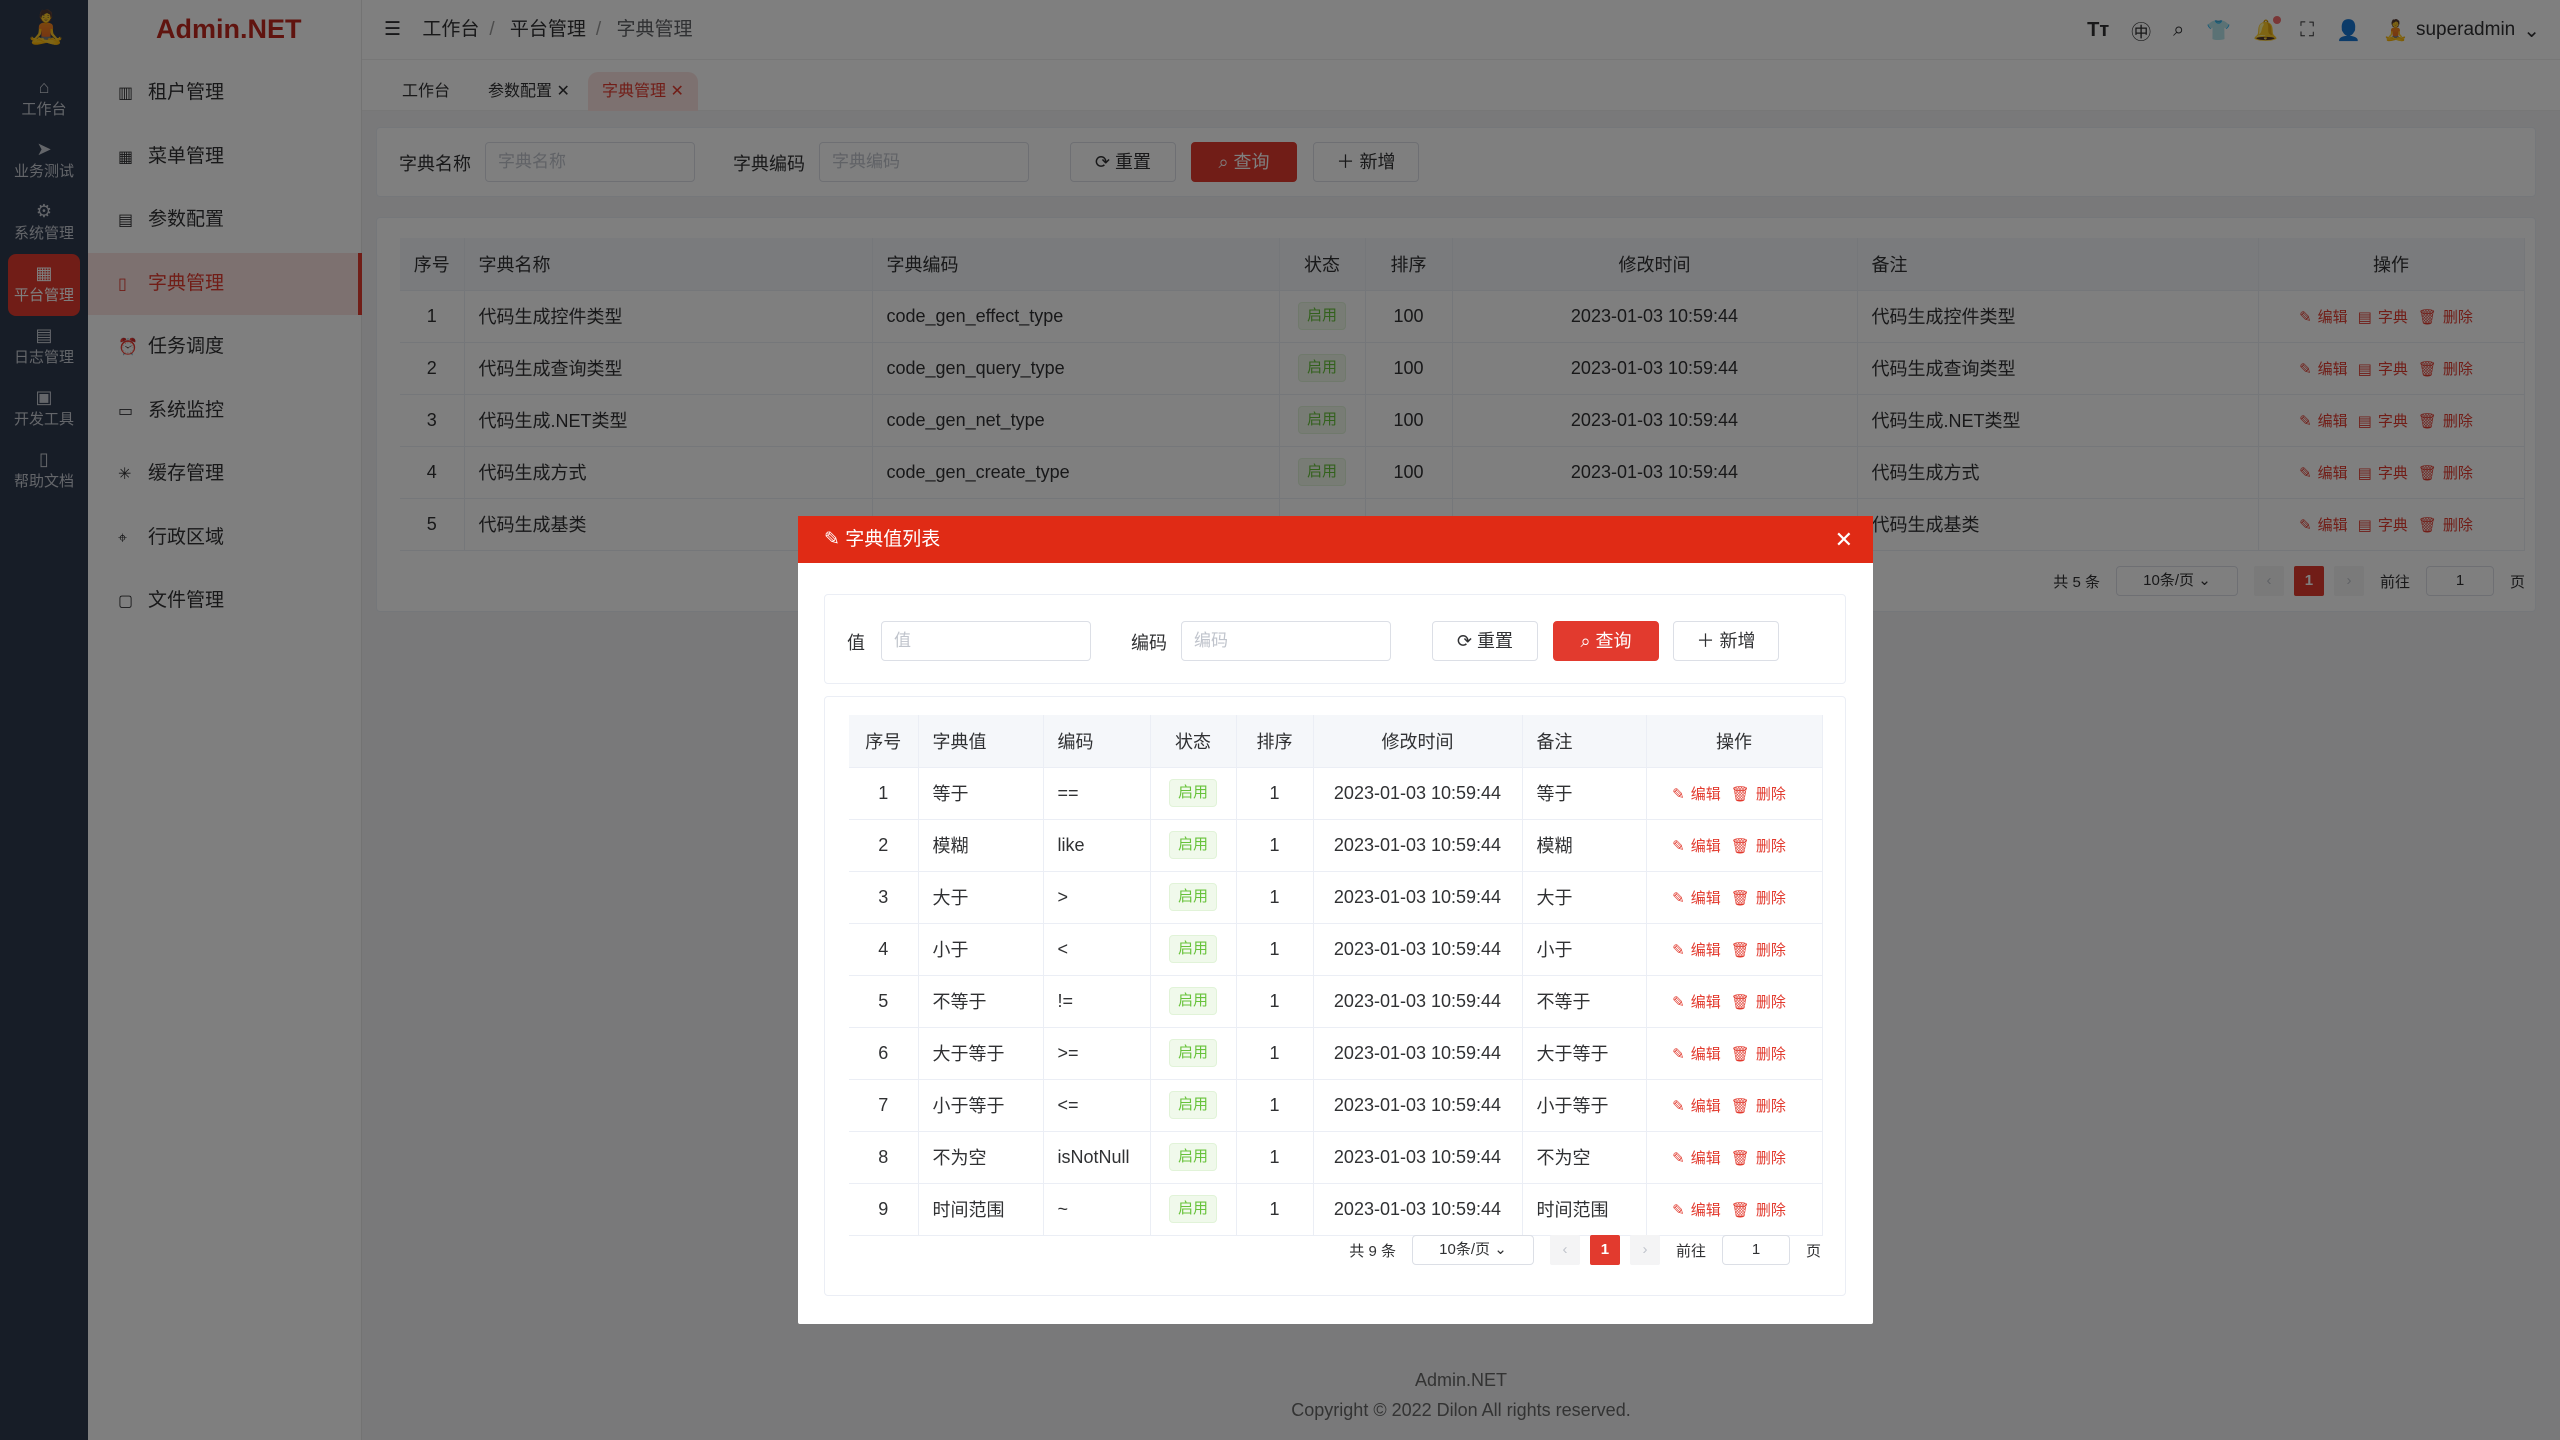 This screenshot has width=2560, height=1440. What do you see at coordinates (884, 1157) in the screenshot?
I see `index-cell: 8` at bounding box center [884, 1157].